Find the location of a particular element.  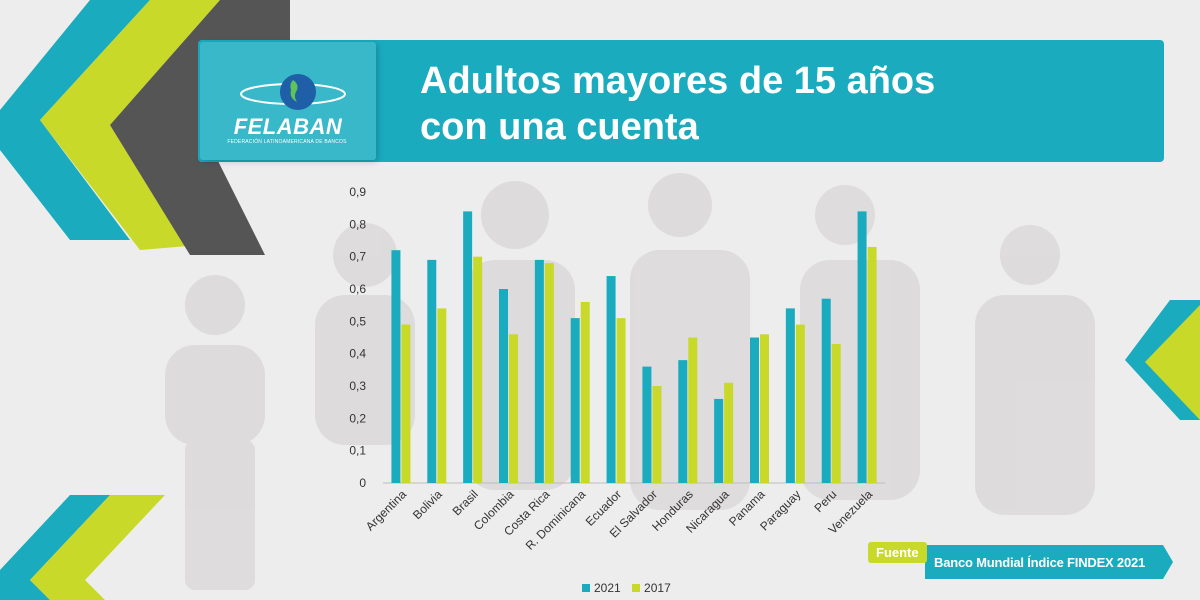

source-tag: Fuente is located at coordinates (897, 552).